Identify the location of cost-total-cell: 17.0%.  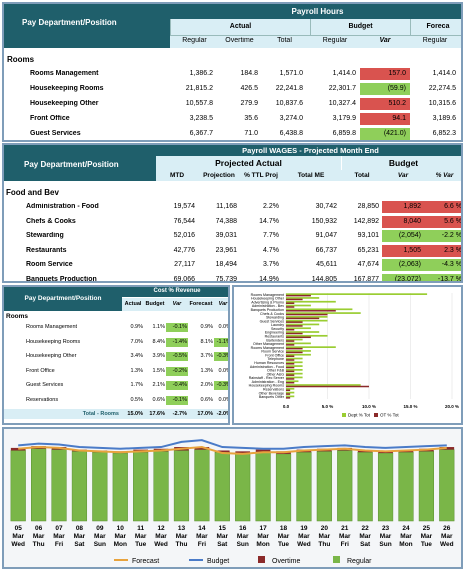
(205, 414).